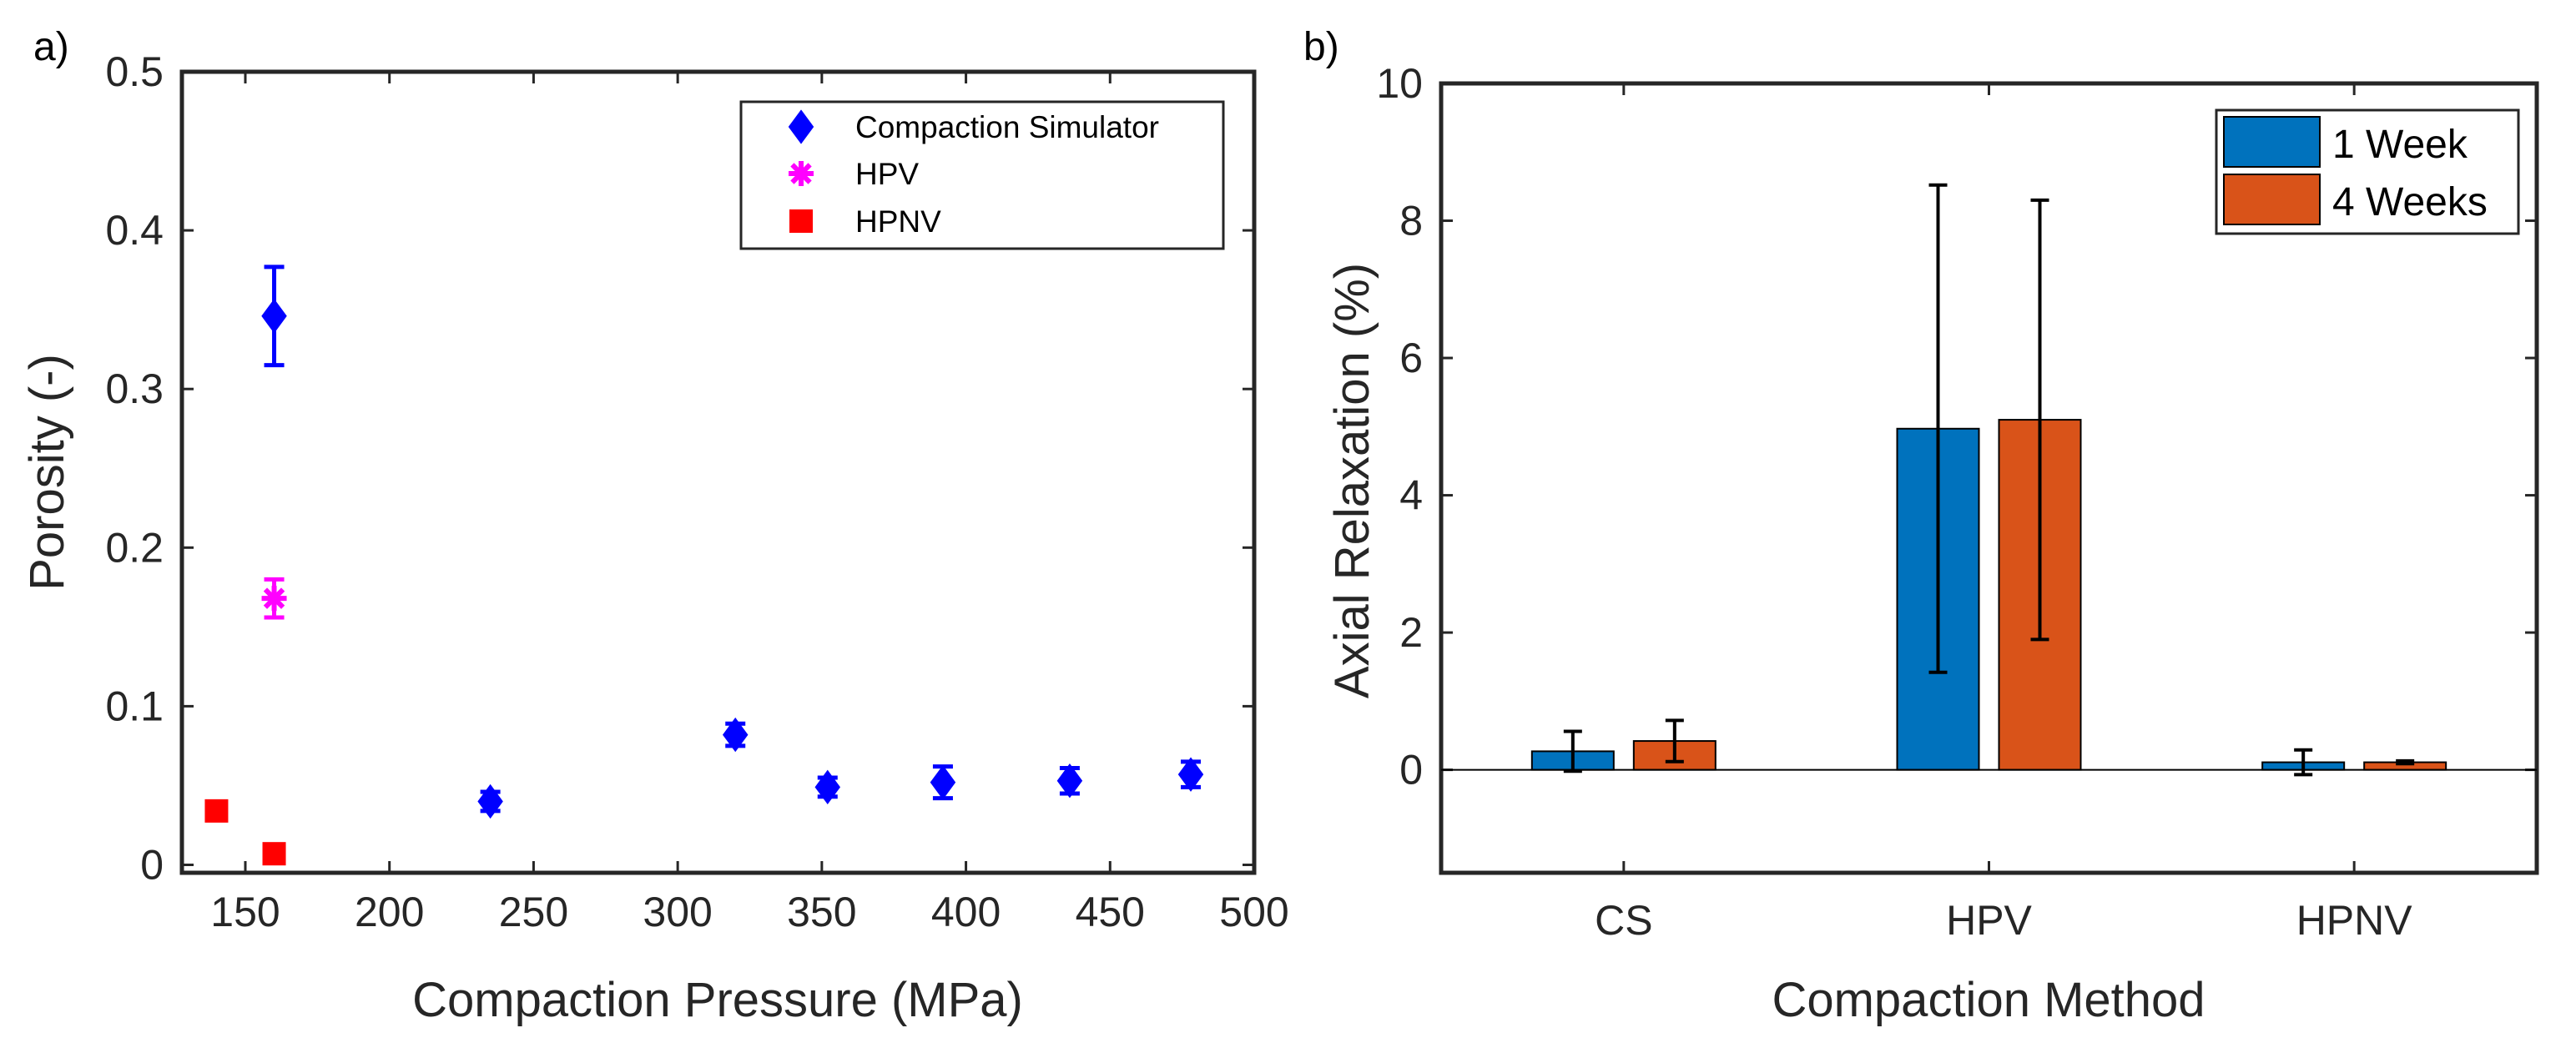 This screenshot has height=1043, width=2576. I want to click on x-tick-label-400: 400, so click(966, 912).